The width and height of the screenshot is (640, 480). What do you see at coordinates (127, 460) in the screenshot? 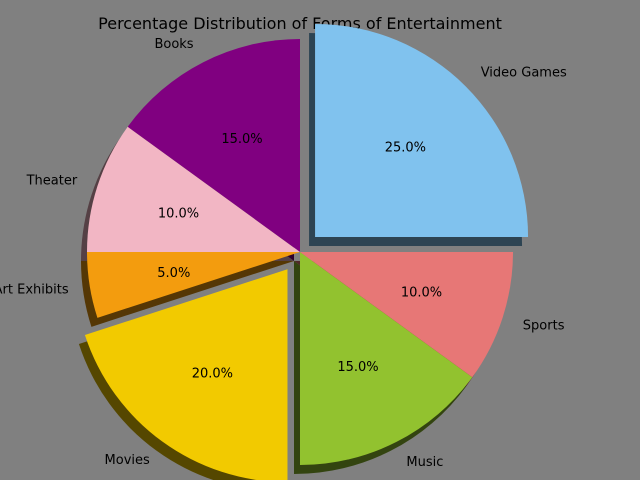
I see `slice-label-movies: Movies` at bounding box center [127, 460].